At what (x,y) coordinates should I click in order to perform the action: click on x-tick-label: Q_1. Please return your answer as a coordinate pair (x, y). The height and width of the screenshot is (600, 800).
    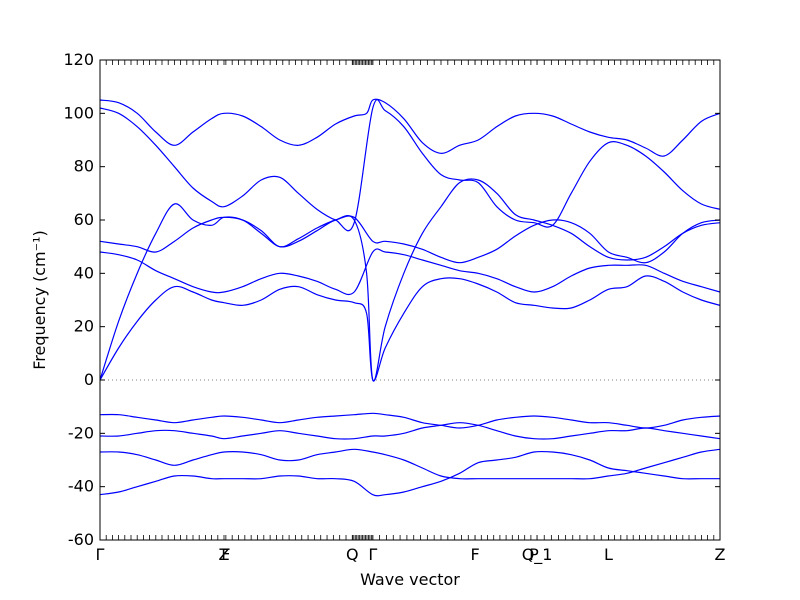
    Looking at the image, I should click on (537, 555).